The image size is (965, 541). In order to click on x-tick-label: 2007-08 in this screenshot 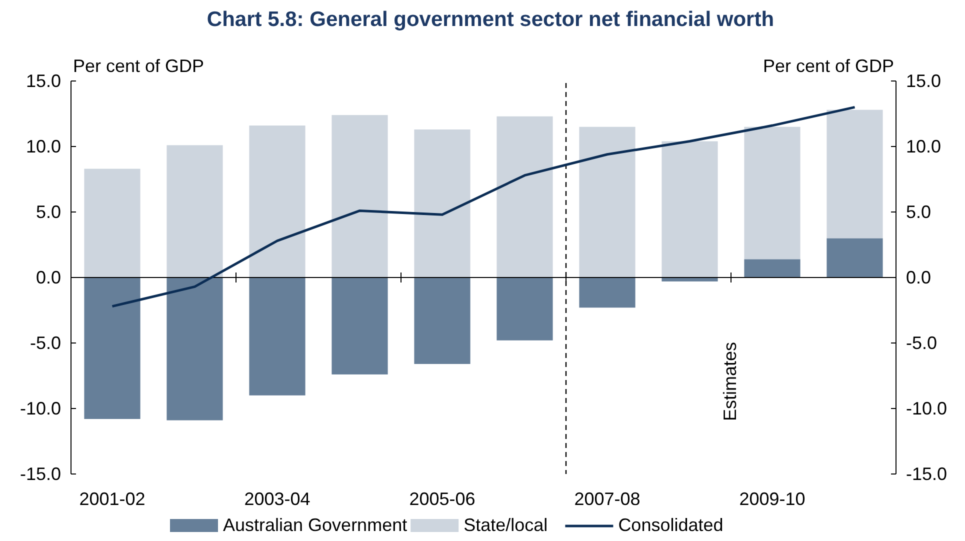, I will do `click(607, 499)`.